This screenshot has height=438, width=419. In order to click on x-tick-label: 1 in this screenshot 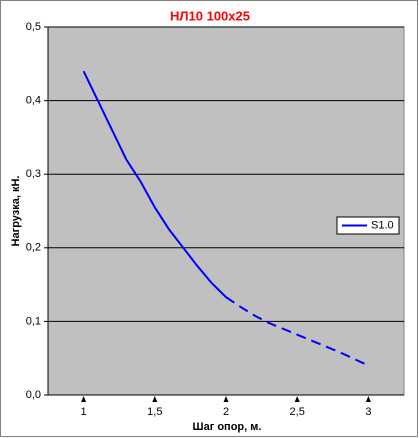, I will do `click(84, 412)`.